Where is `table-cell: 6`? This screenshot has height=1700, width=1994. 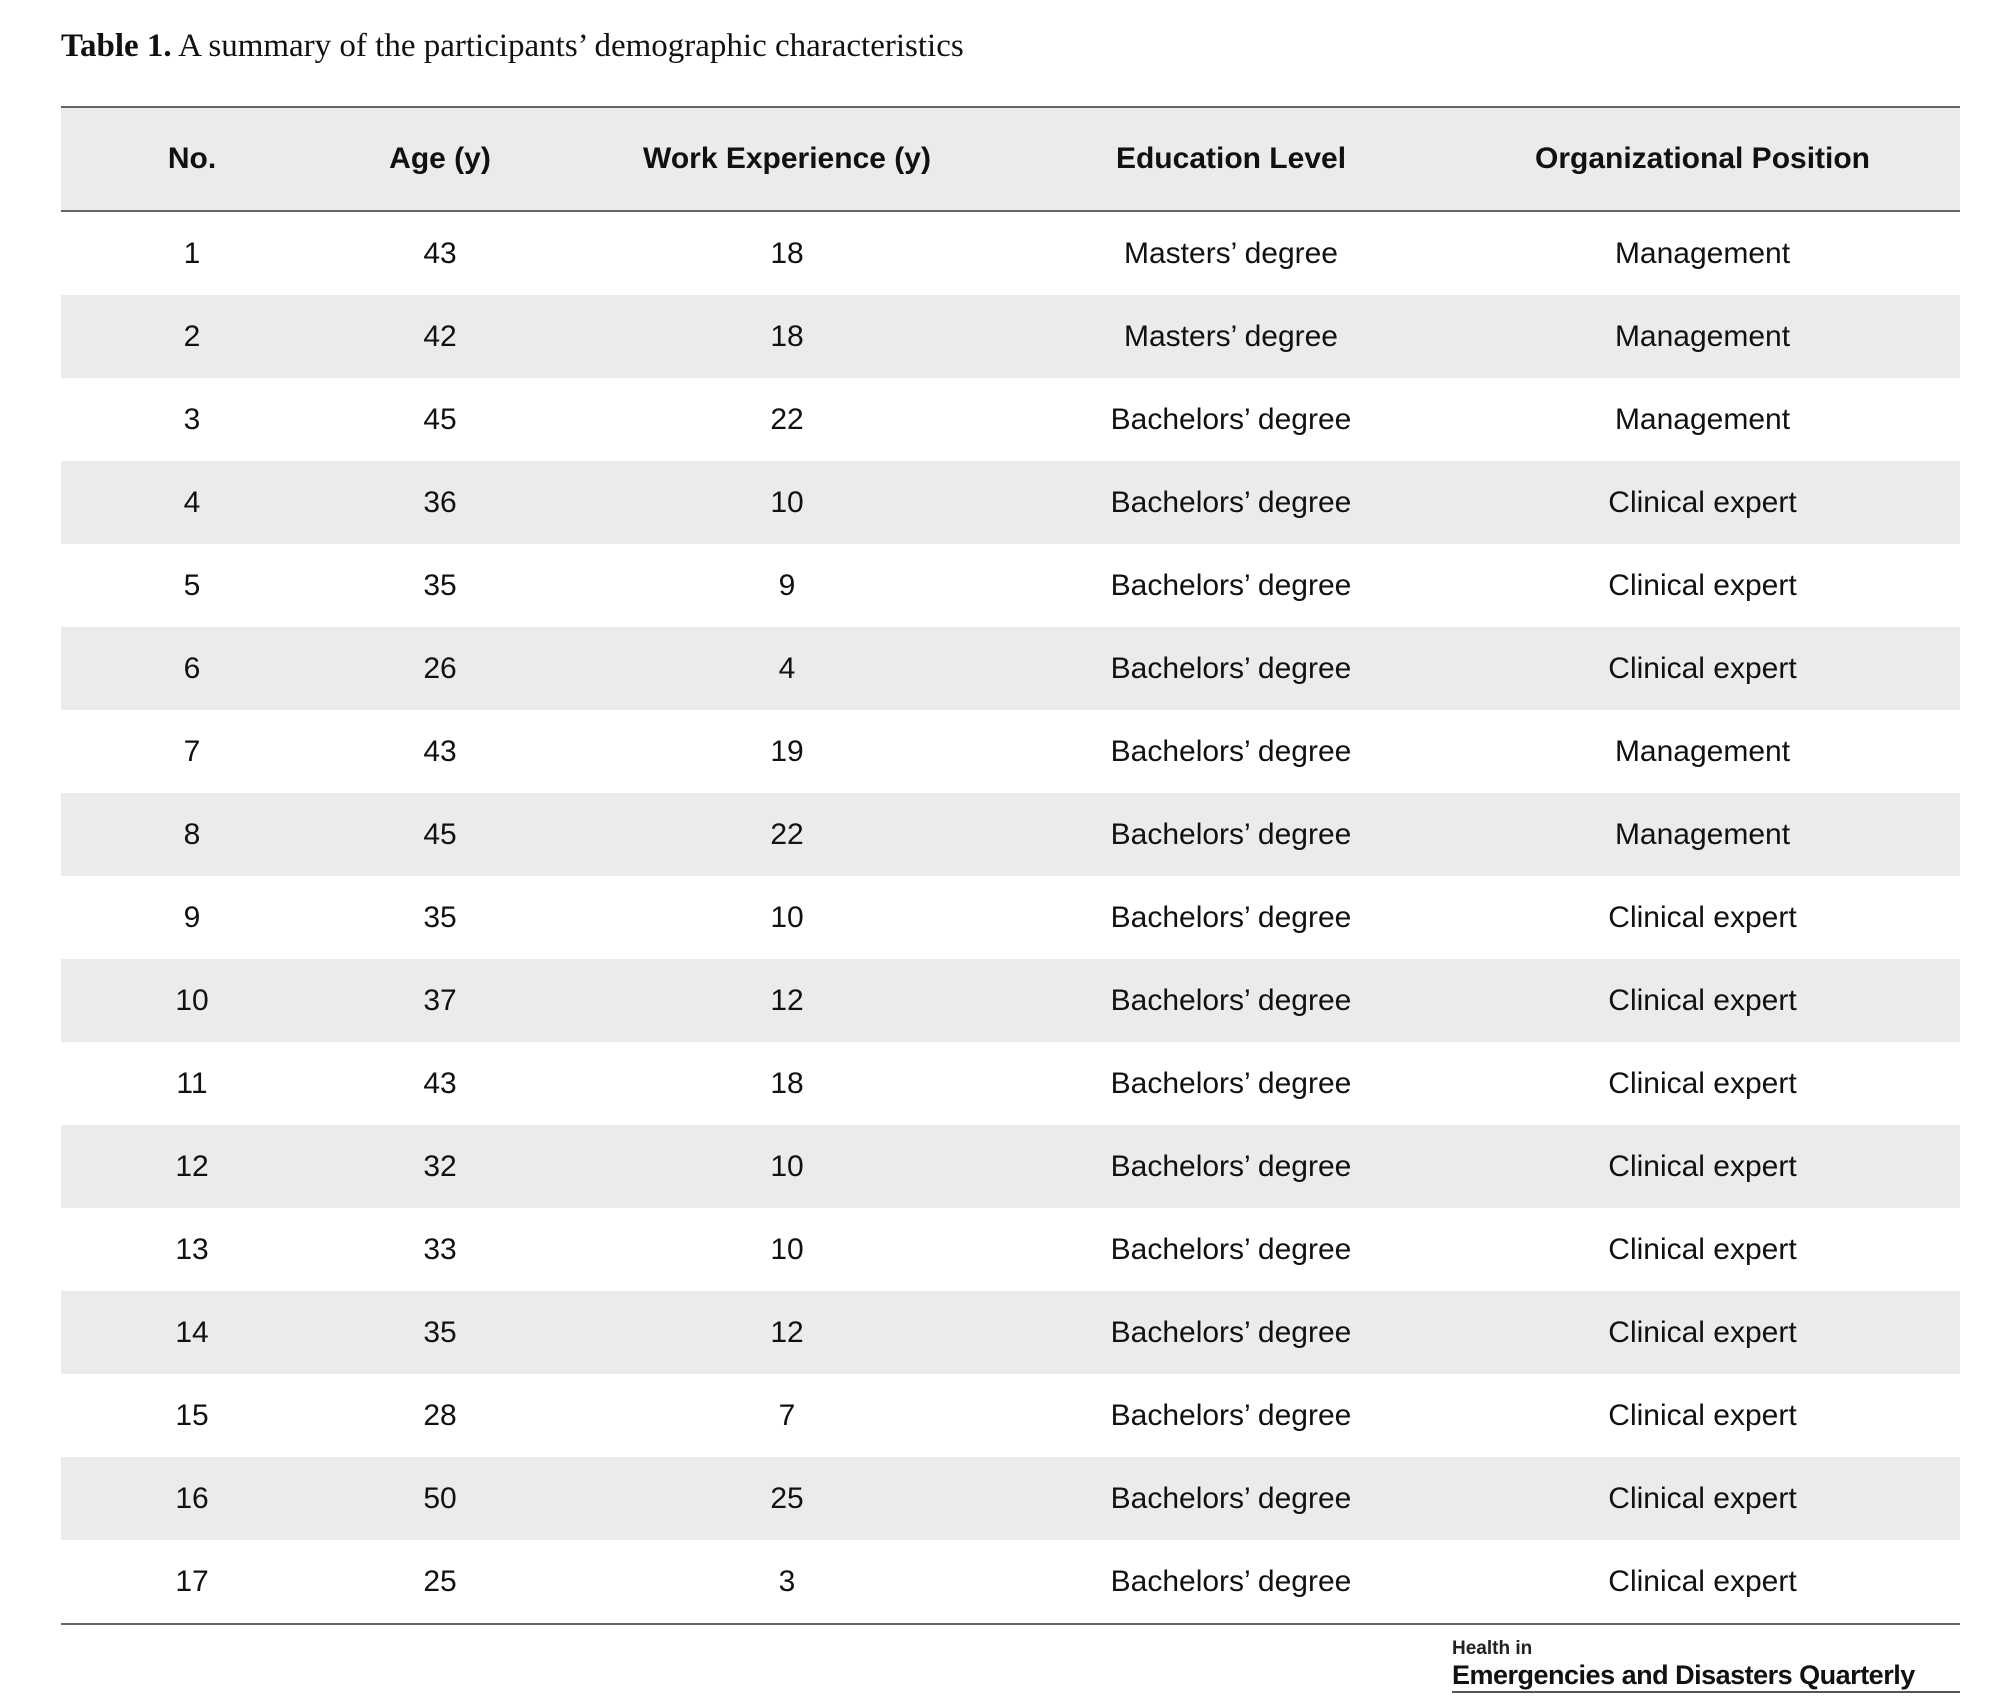
table-cell: 6 is located at coordinates (192, 668).